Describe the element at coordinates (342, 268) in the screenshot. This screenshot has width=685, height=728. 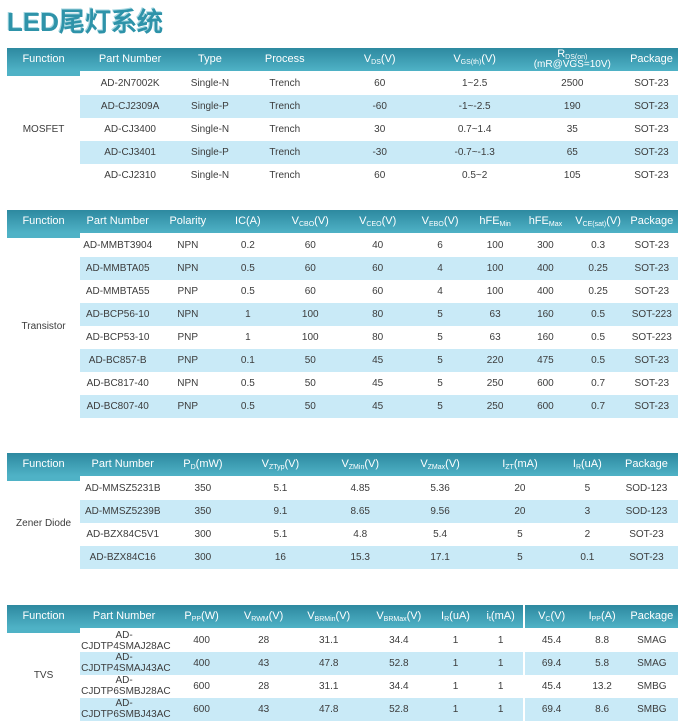
I see `table-row: AD-MMBTA05 NPN 0.5 60 60 4 100 400 0.25 SOT-23` at that location.